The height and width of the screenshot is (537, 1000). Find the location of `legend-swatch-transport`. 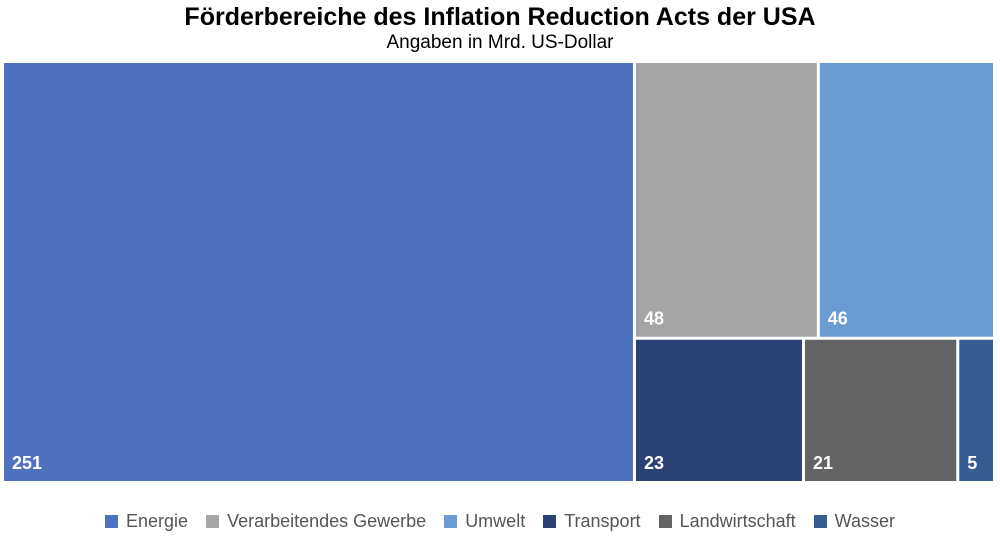

legend-swatch-transport is located at coordinates (550, 521).